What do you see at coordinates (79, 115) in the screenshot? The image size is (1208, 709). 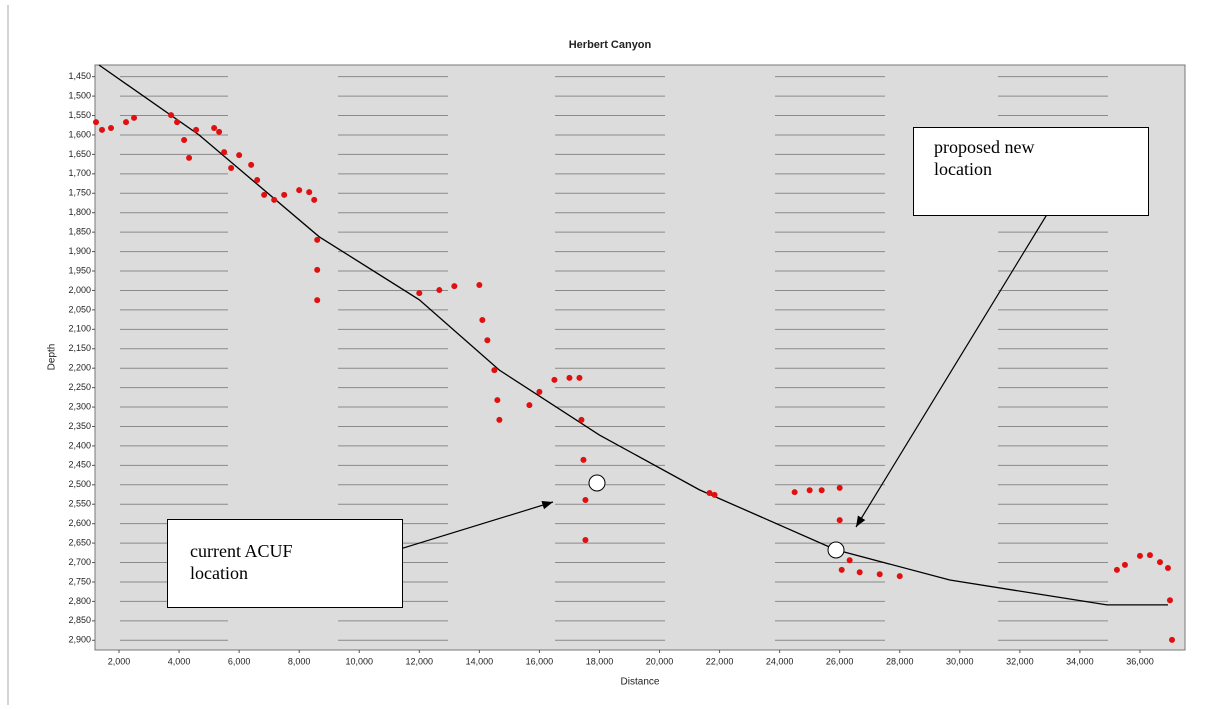 I see `y-tick-label: 1,550` at bounding box center [79, 115].